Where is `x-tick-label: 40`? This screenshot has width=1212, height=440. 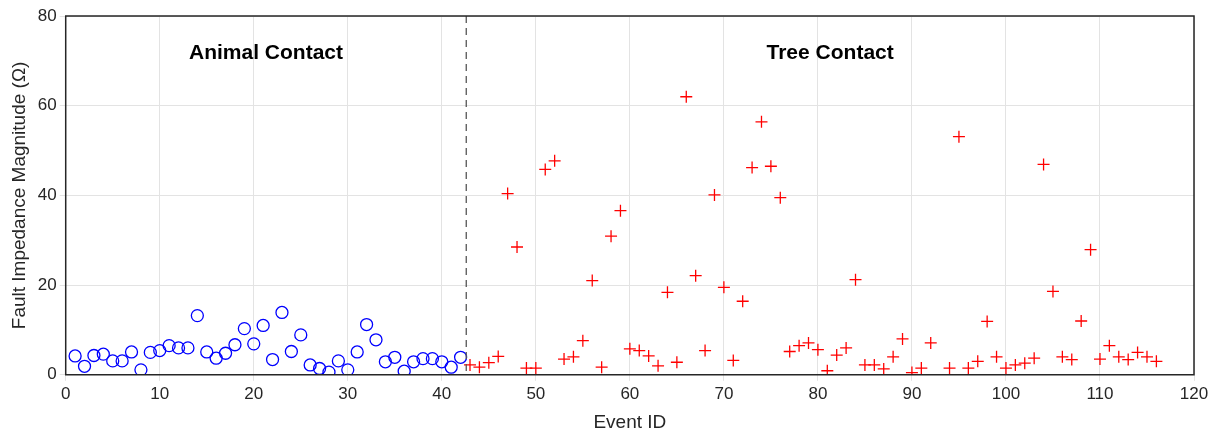 x-tick-label: 40 is located at coordinates (442, 393).